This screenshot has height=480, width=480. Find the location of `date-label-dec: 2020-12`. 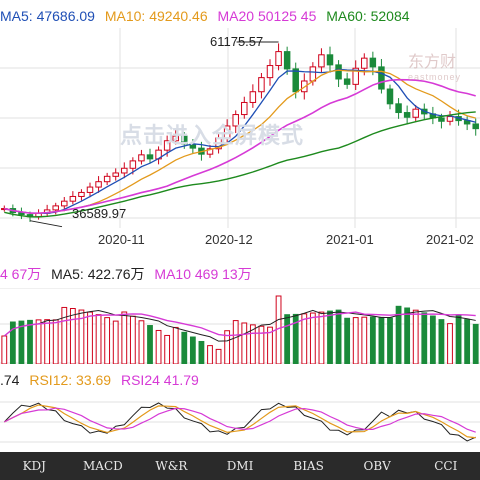

date-label-dec: 2020-12 is located at coordinates (229, 239).